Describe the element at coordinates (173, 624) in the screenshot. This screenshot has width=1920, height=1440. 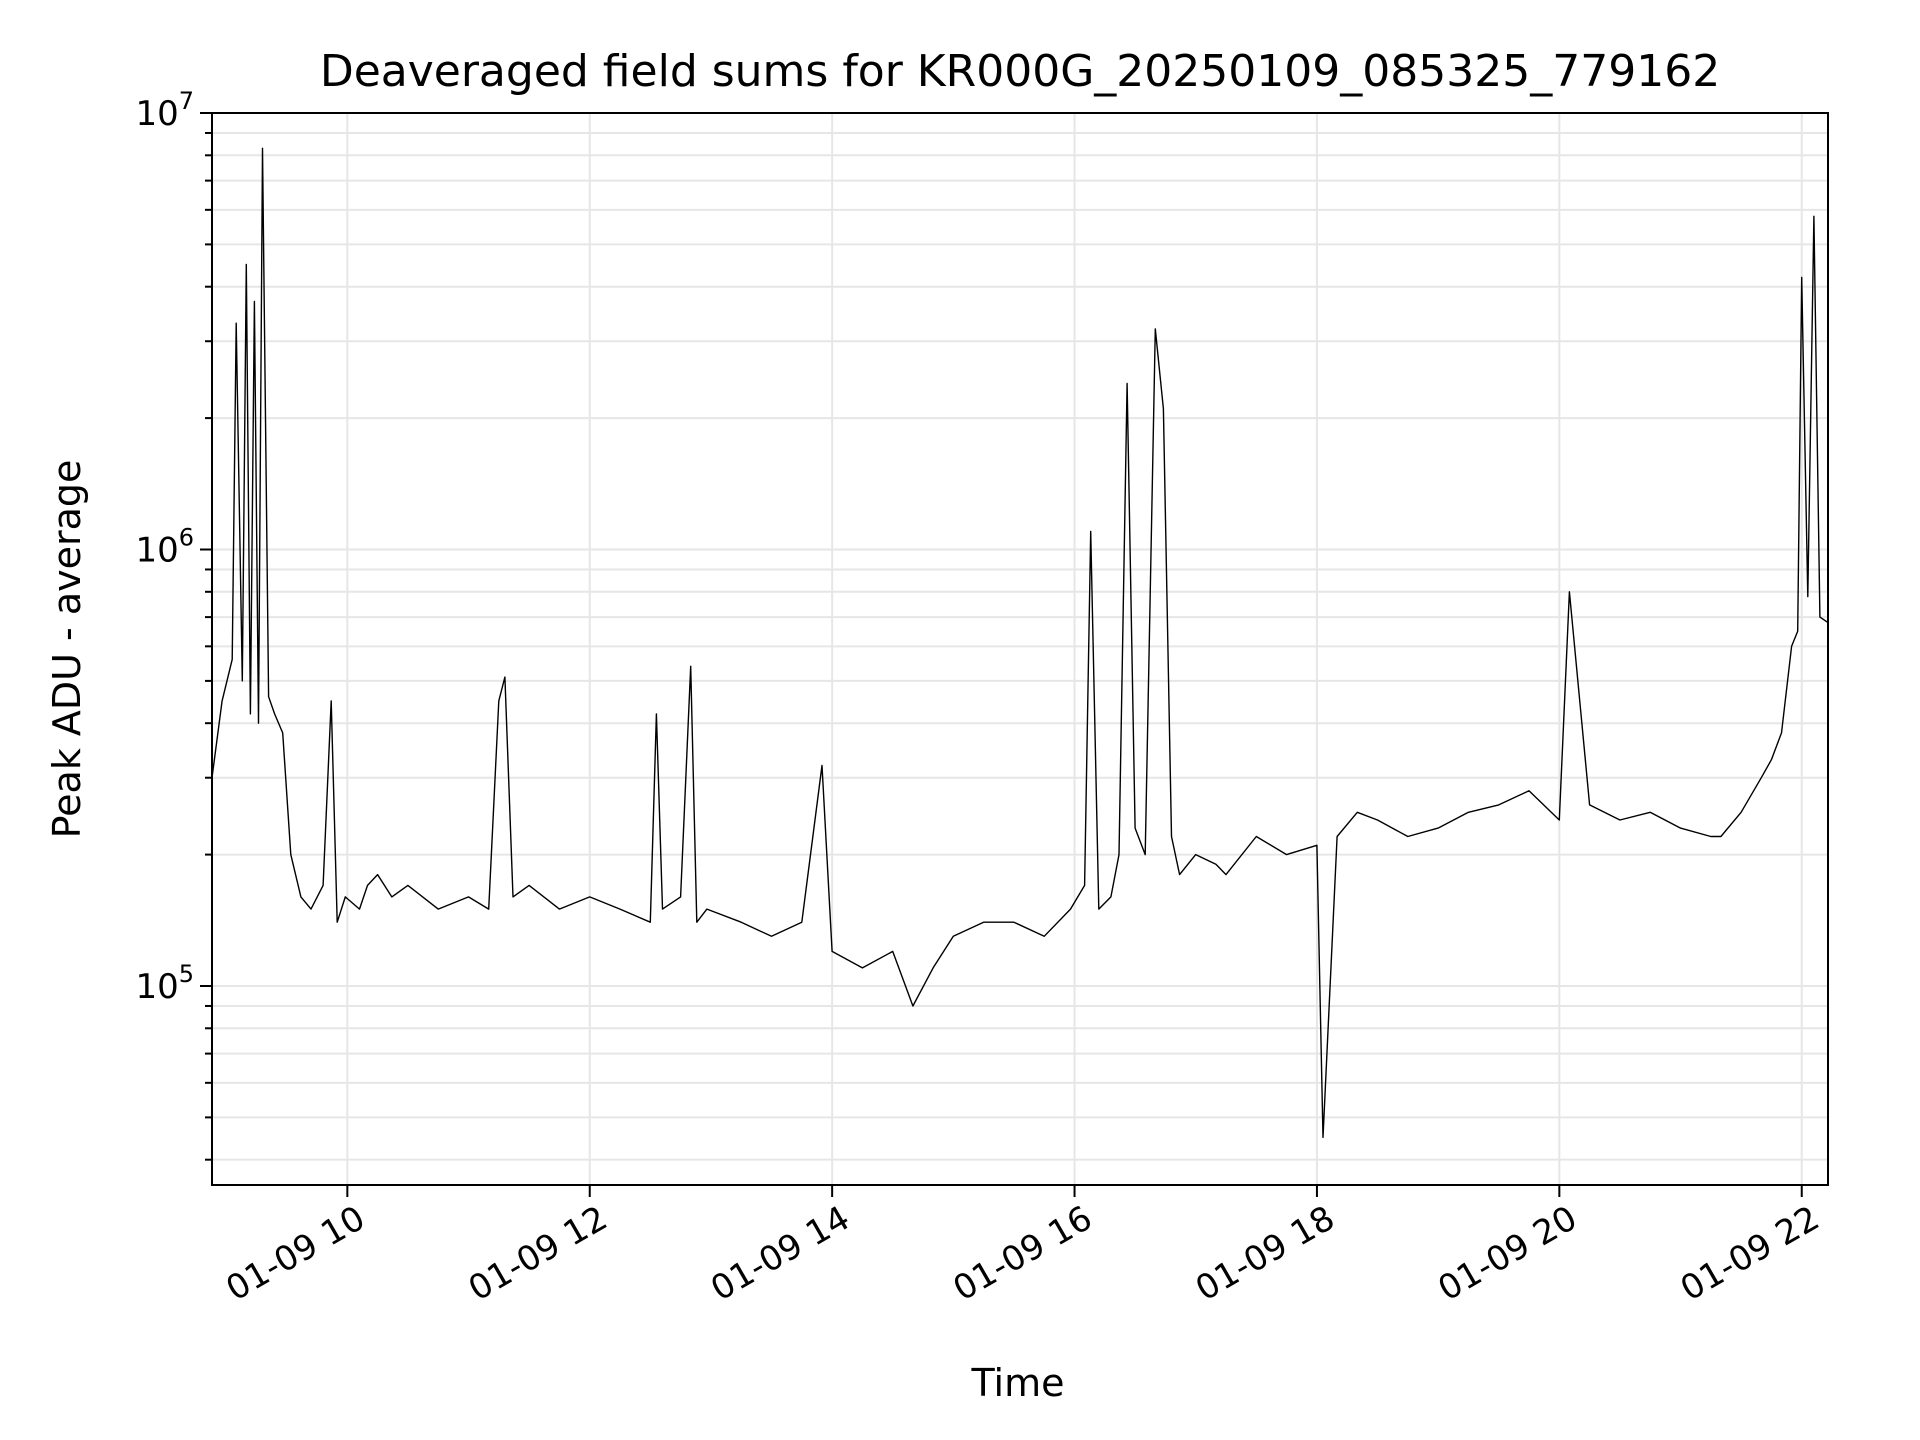
I see `y-axis-ticks: 10⁵ 10⁶ 10⁷` at that location.